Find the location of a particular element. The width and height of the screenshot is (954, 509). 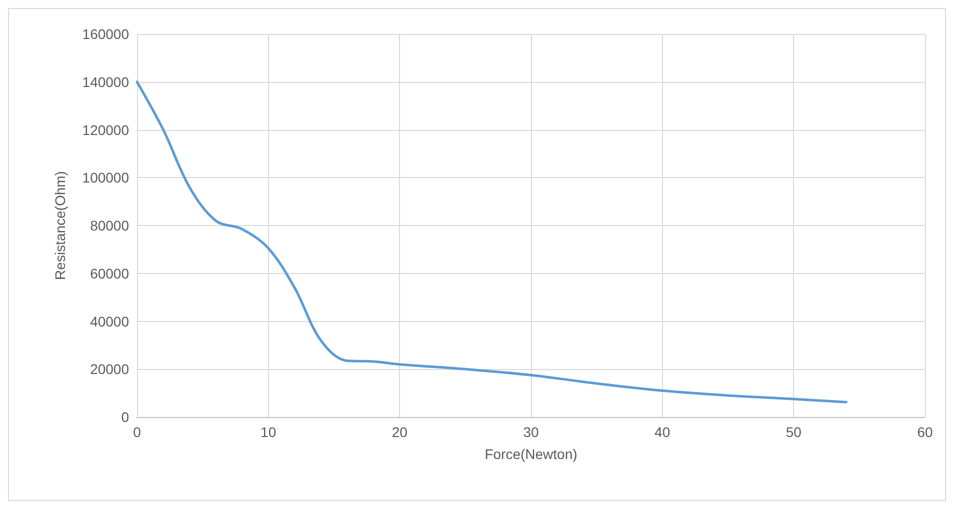

x-tick-label: 10 is located at coordinates (268, 432).